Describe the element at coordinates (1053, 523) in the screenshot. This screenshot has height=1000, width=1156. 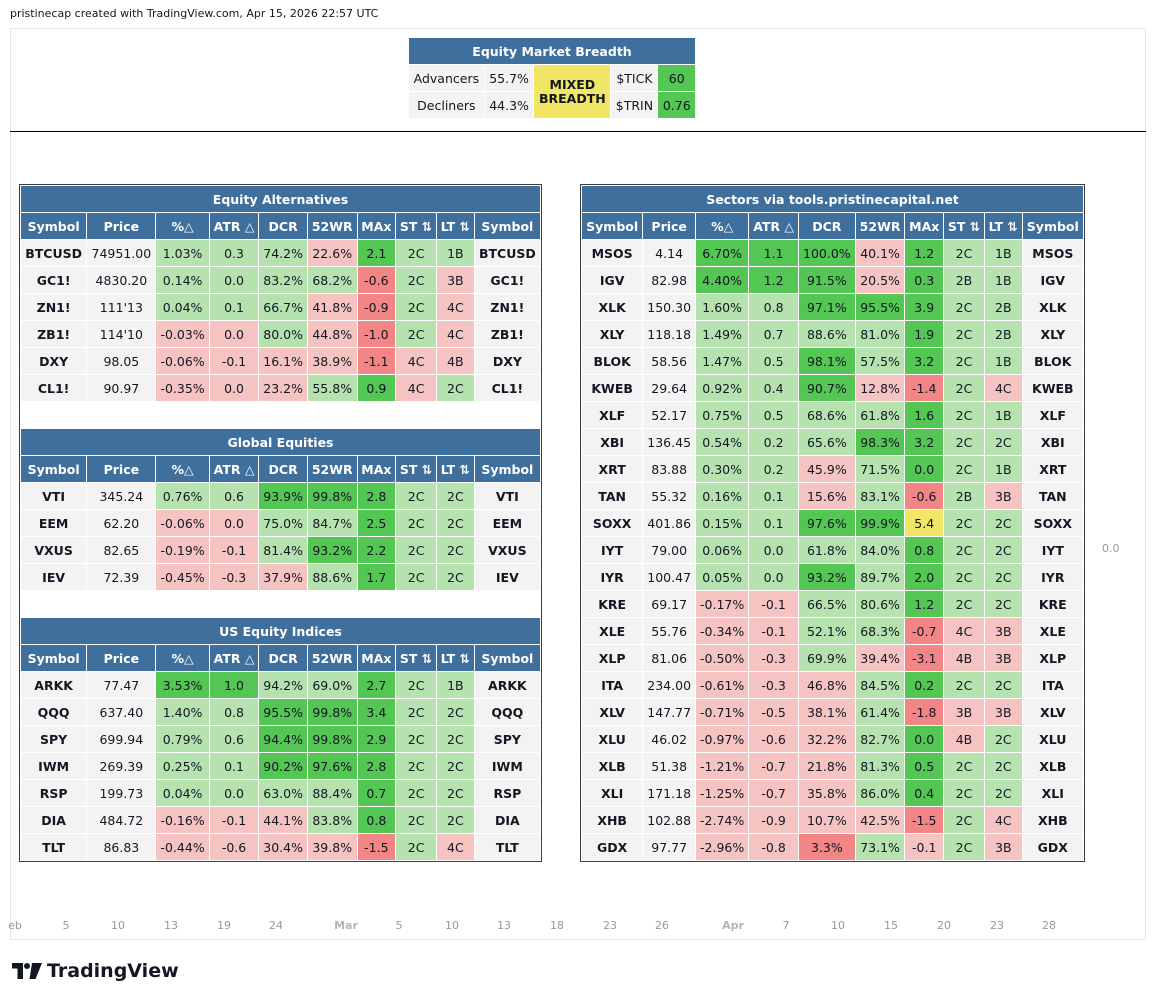
I see `symbol-cell-right: SOXX` at that location.